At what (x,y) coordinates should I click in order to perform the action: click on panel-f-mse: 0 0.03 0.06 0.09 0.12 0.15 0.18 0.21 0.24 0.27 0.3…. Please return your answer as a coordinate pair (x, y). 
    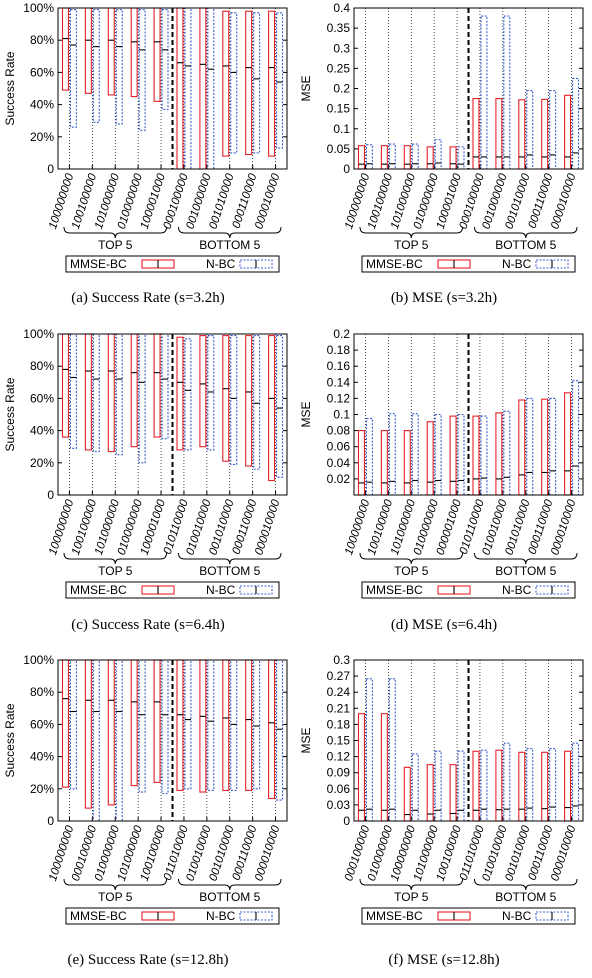
    Looking at the image, I should click on (444, 792).